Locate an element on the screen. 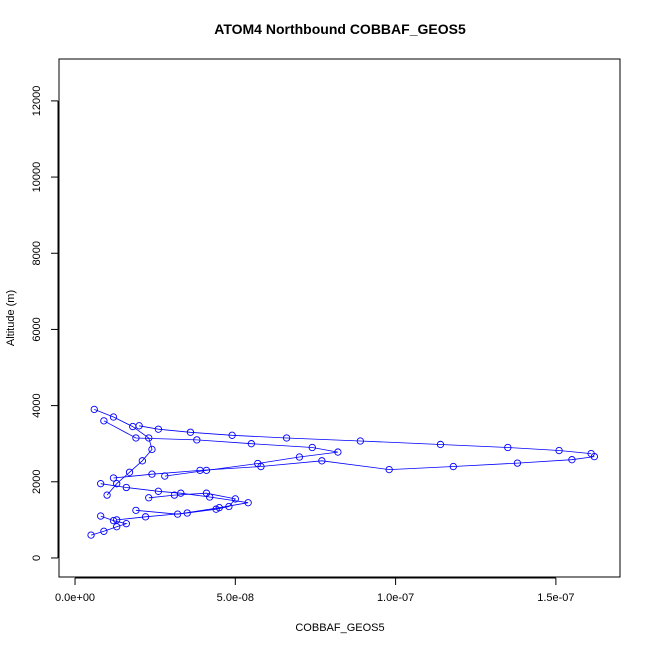 The width and height of the screenshot is (650, 650). x-tick-label: 1.0e-07 is located at coordinates (395, 598).